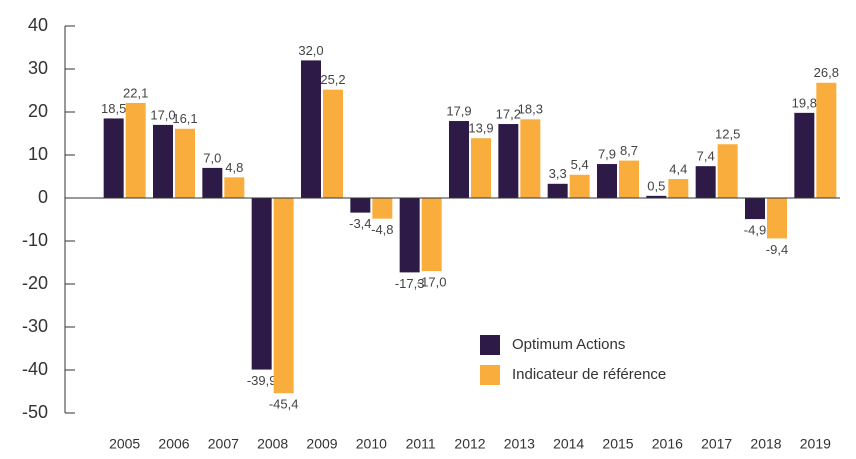 The image size is (856, 459). I want to click on legend-label: Indicateur de référence, so click(589, 374).